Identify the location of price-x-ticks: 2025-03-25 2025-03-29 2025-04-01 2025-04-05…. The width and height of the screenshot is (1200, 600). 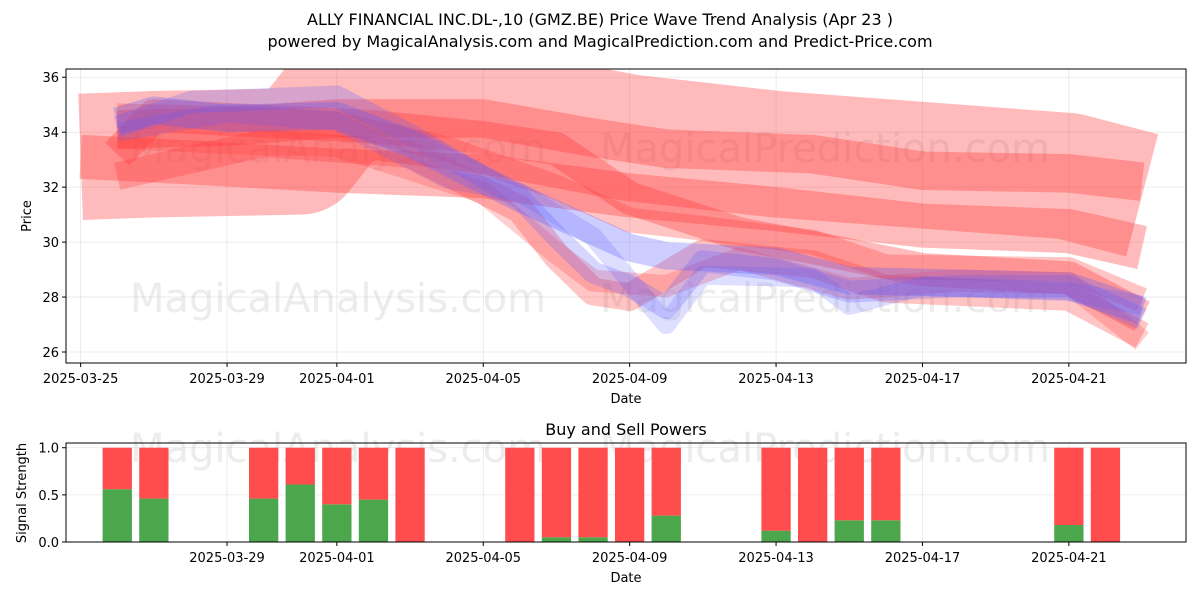
(575, 375).